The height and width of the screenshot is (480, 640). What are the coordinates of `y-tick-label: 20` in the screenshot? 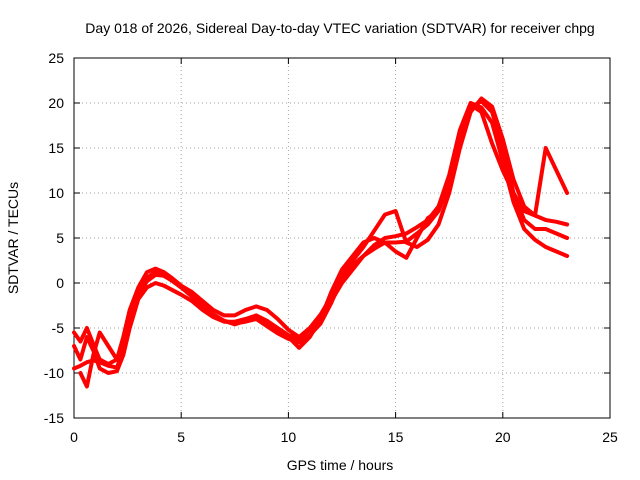 It's located at (56, 103).